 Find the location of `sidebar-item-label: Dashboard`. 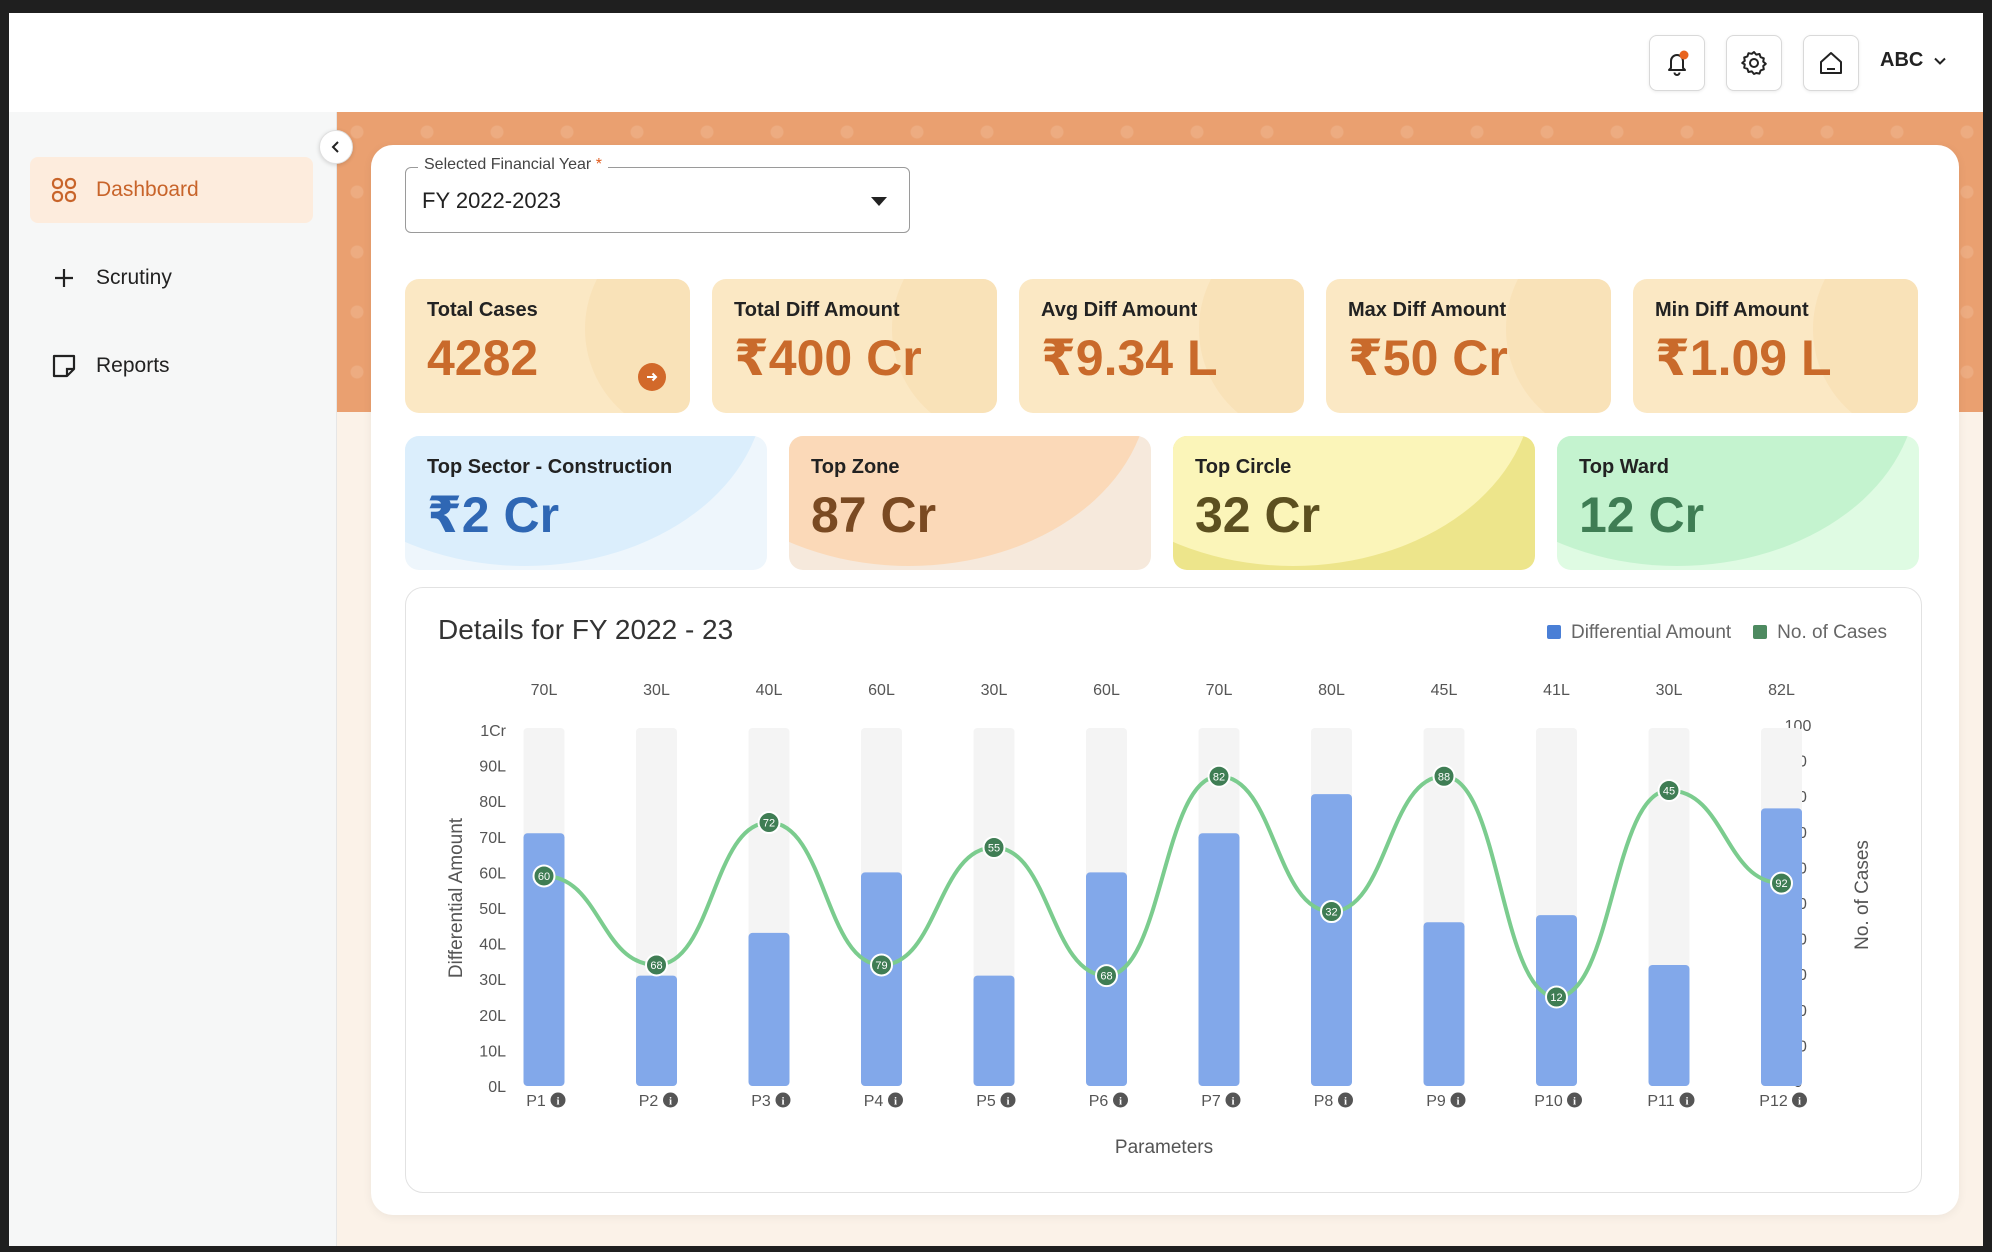

sidebar-item-label: Dashboard is located at coordinates (147, 189).